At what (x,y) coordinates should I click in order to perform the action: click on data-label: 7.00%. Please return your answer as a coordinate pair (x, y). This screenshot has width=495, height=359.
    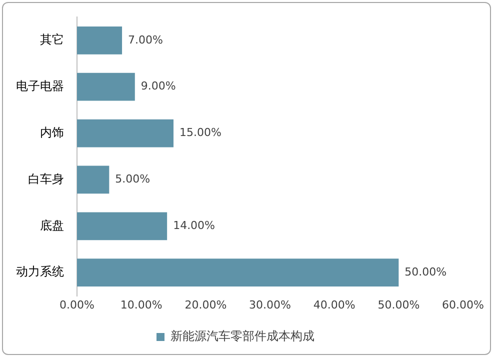
    Looking at the image, I should click on (145, 39).